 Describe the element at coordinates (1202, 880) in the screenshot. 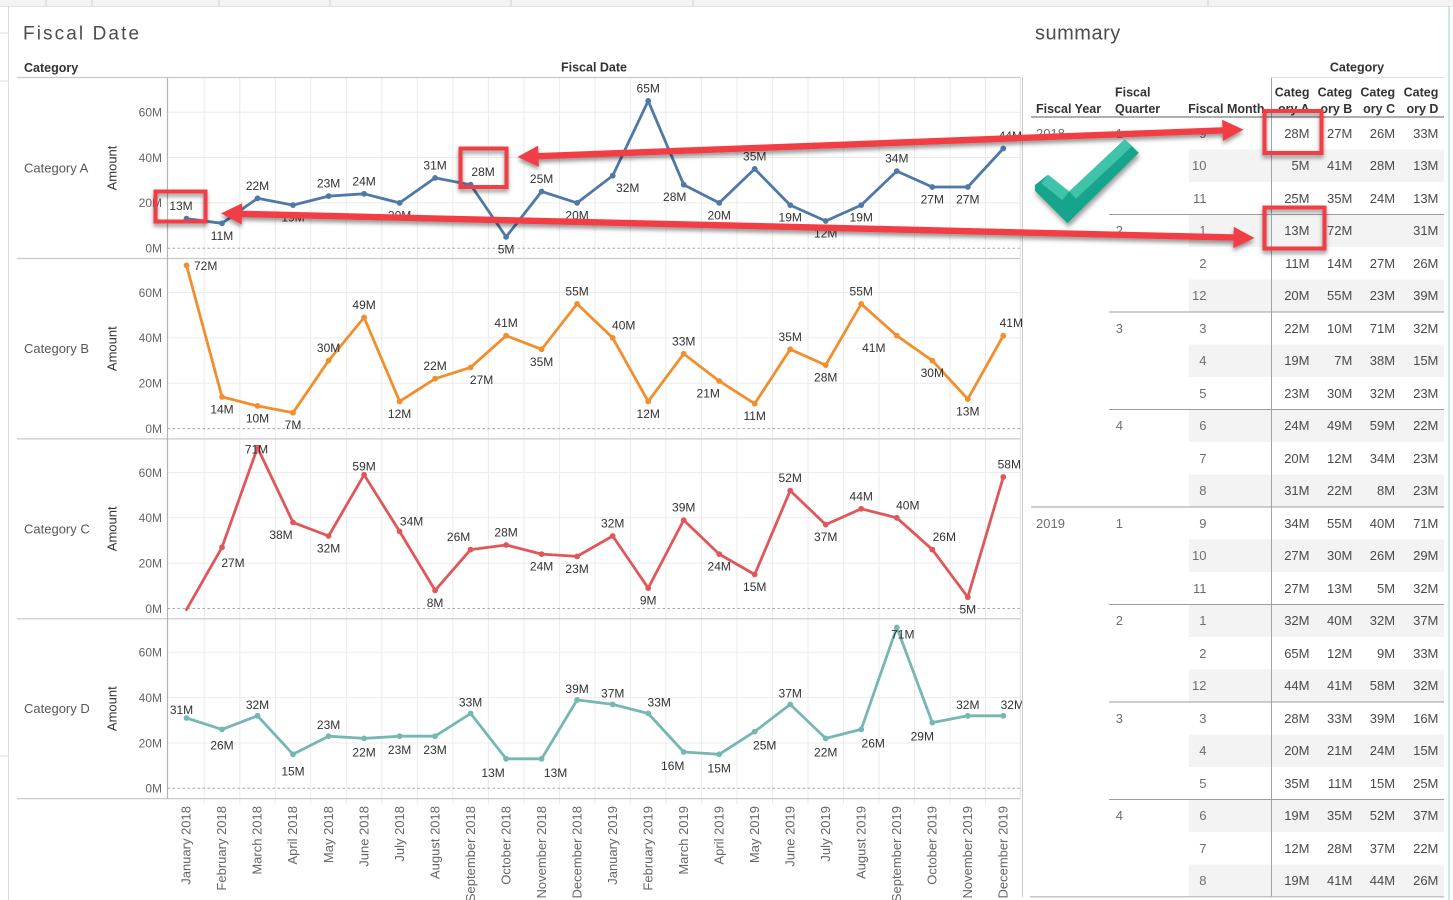

I see `svg-text: 8` at that location.